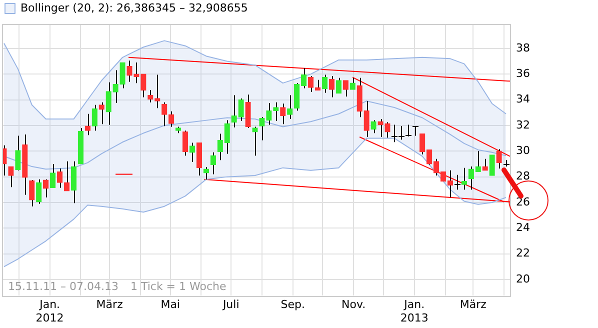  What do you see at coordinates (231, 305) in the screenshot?
I see `x-tick-label: Juli` at bounding box center [231, 305].